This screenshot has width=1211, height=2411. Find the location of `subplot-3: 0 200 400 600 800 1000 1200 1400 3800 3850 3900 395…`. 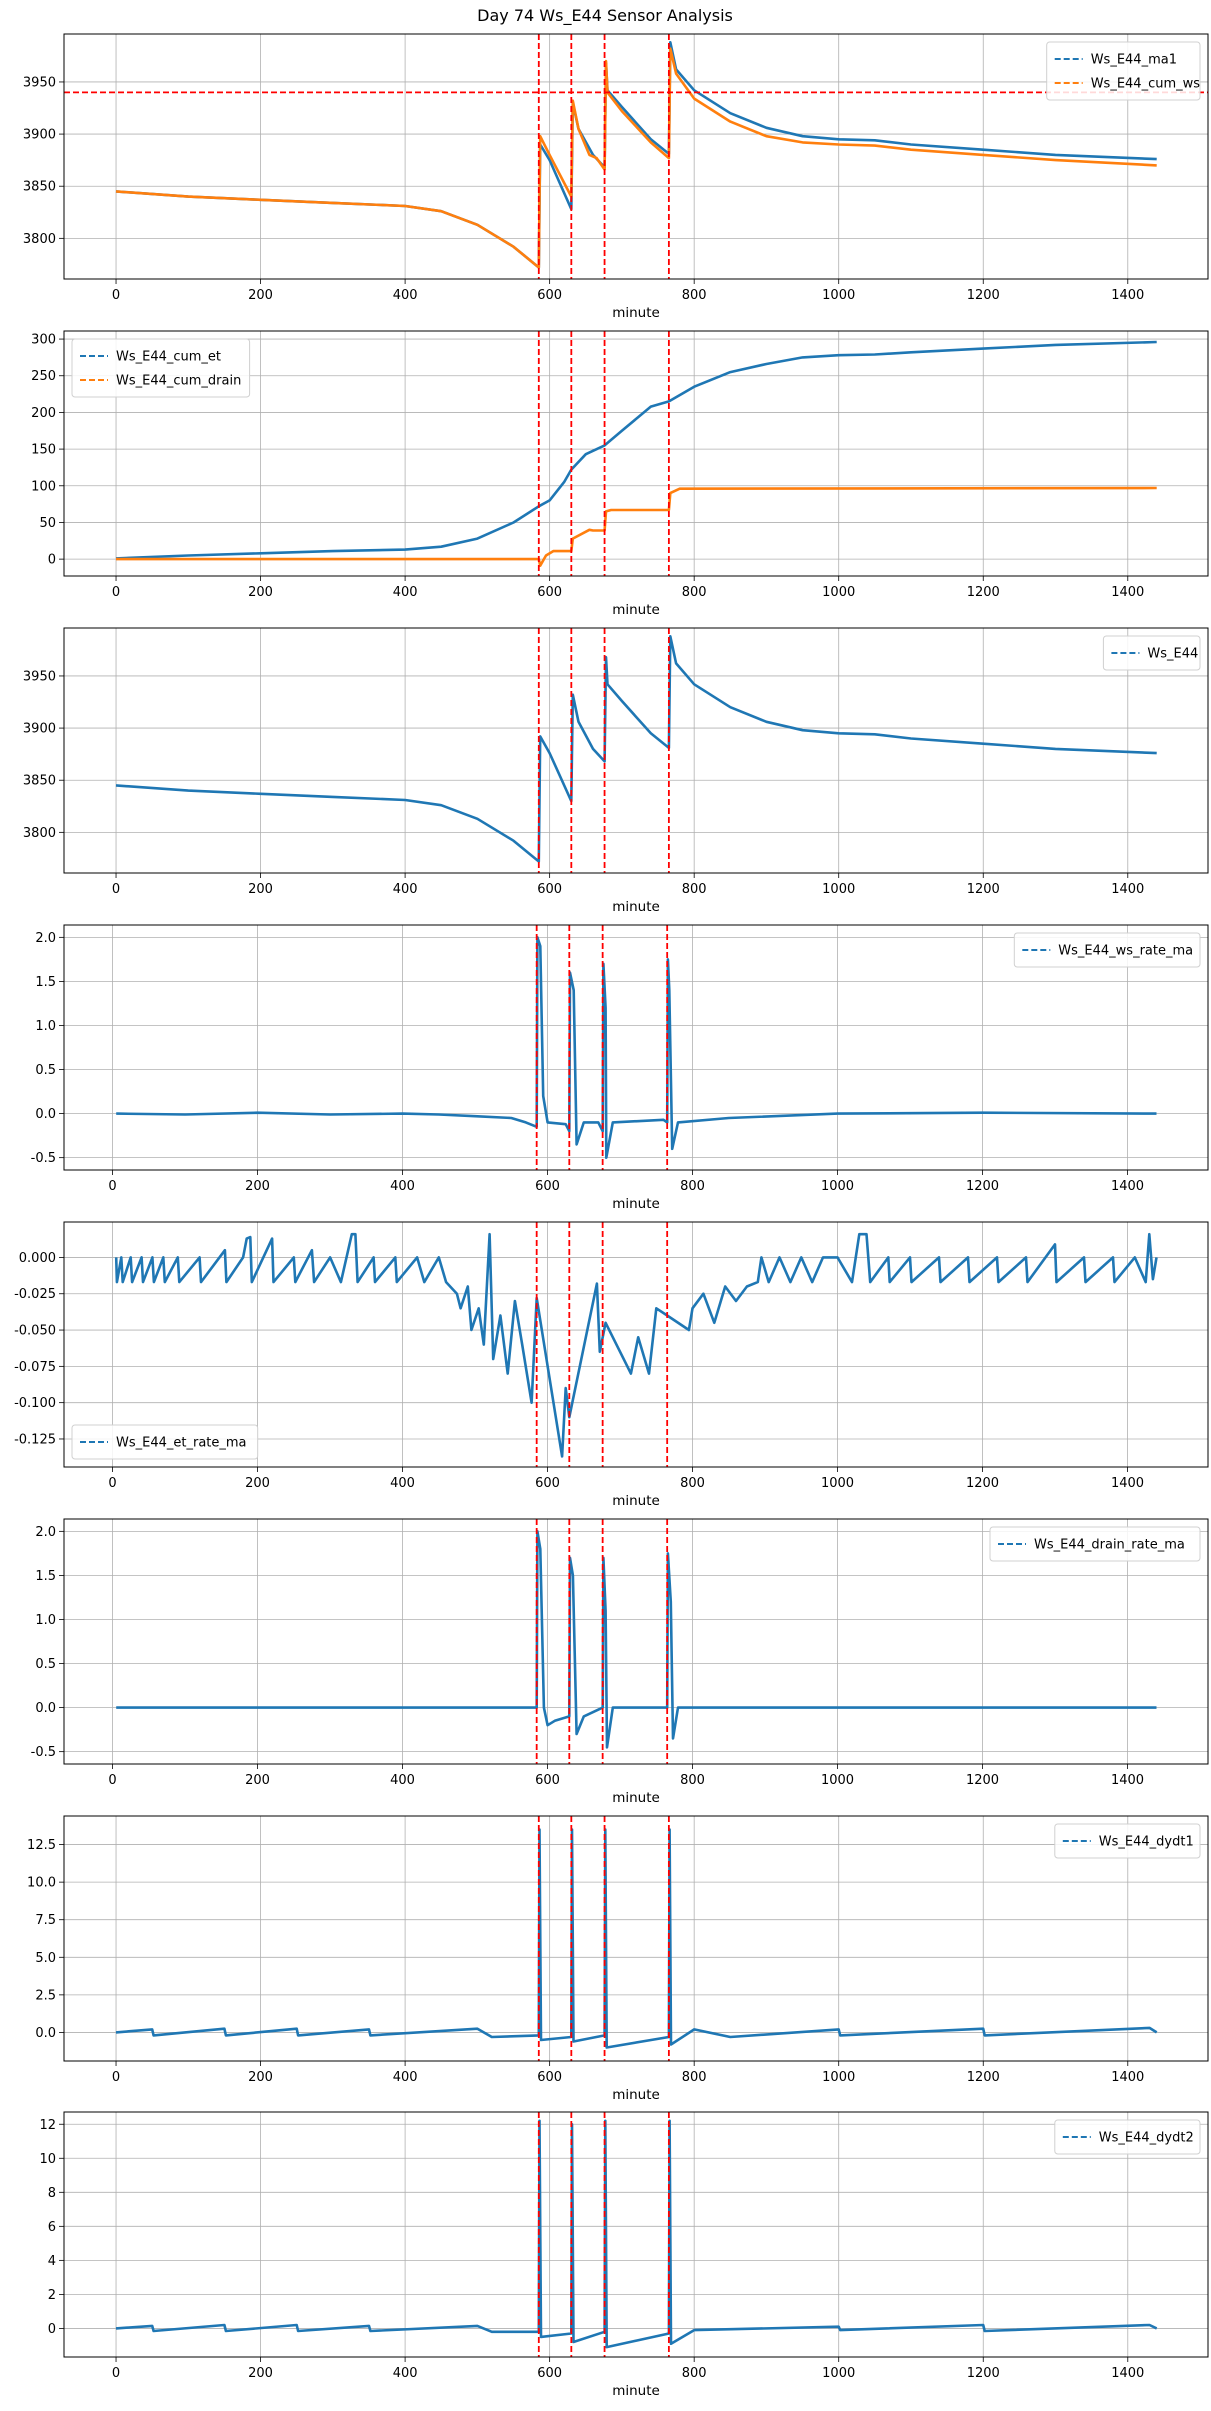

subplot-3: 0 200 400 600 800 1000 1200 1400 3800 3850 3900 395… is located at coordinates (616, 771).